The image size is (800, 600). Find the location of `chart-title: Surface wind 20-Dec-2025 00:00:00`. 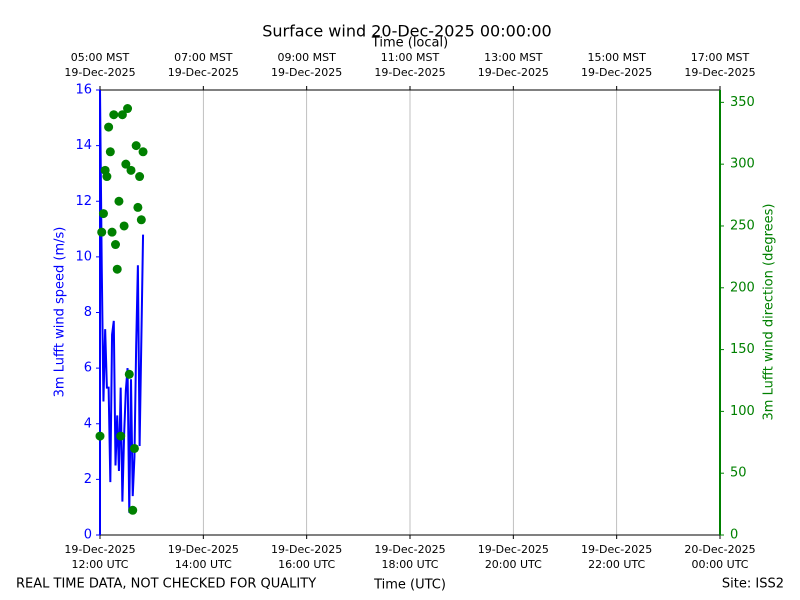

chart-title: Surface wind 20-Dec-2025 00:00:00 is located at coordinates (406, 31).